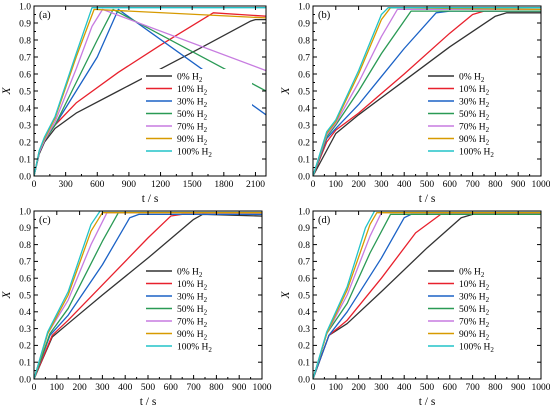  I want to click on x-tick-label: 1200, so click(160, 185).